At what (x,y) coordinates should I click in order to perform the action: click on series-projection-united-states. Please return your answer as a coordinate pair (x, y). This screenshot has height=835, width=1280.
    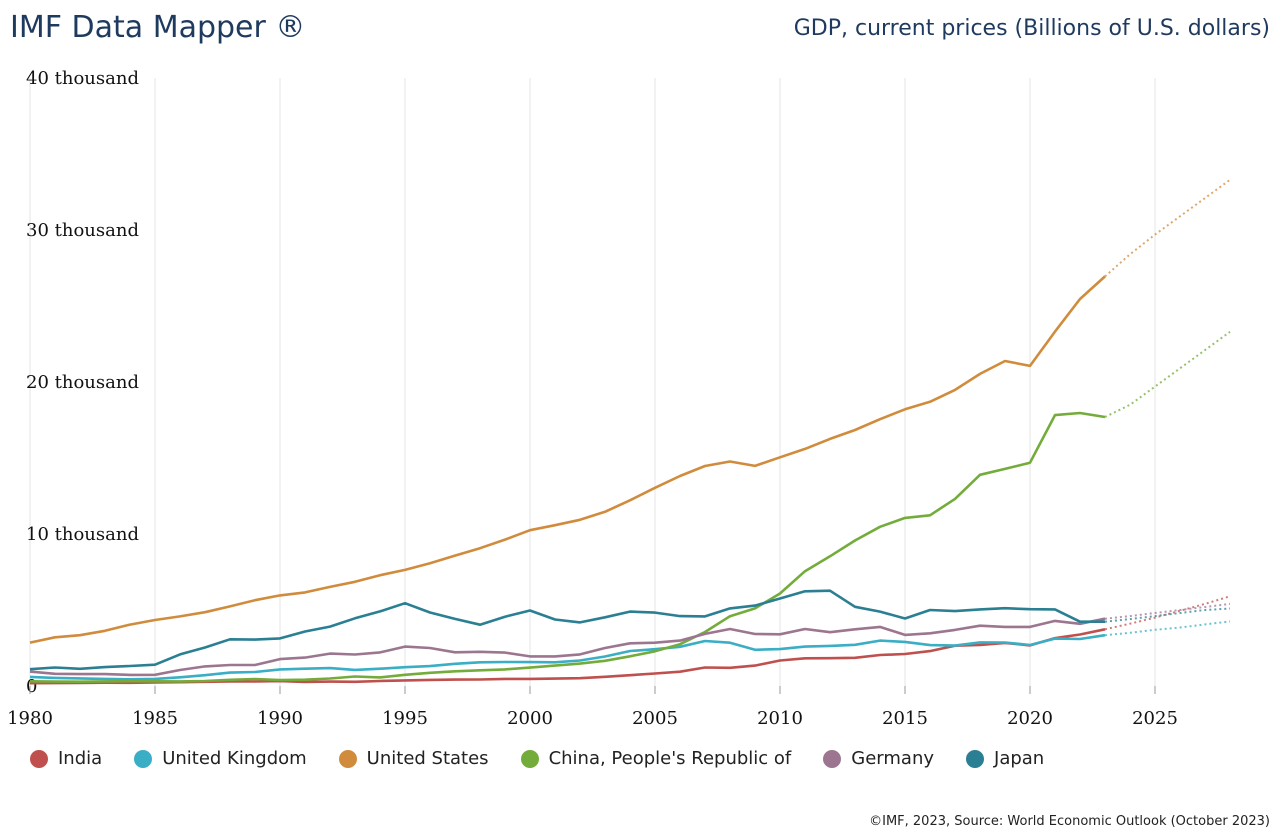
    Looking at the image, I should click on (1167, 228).